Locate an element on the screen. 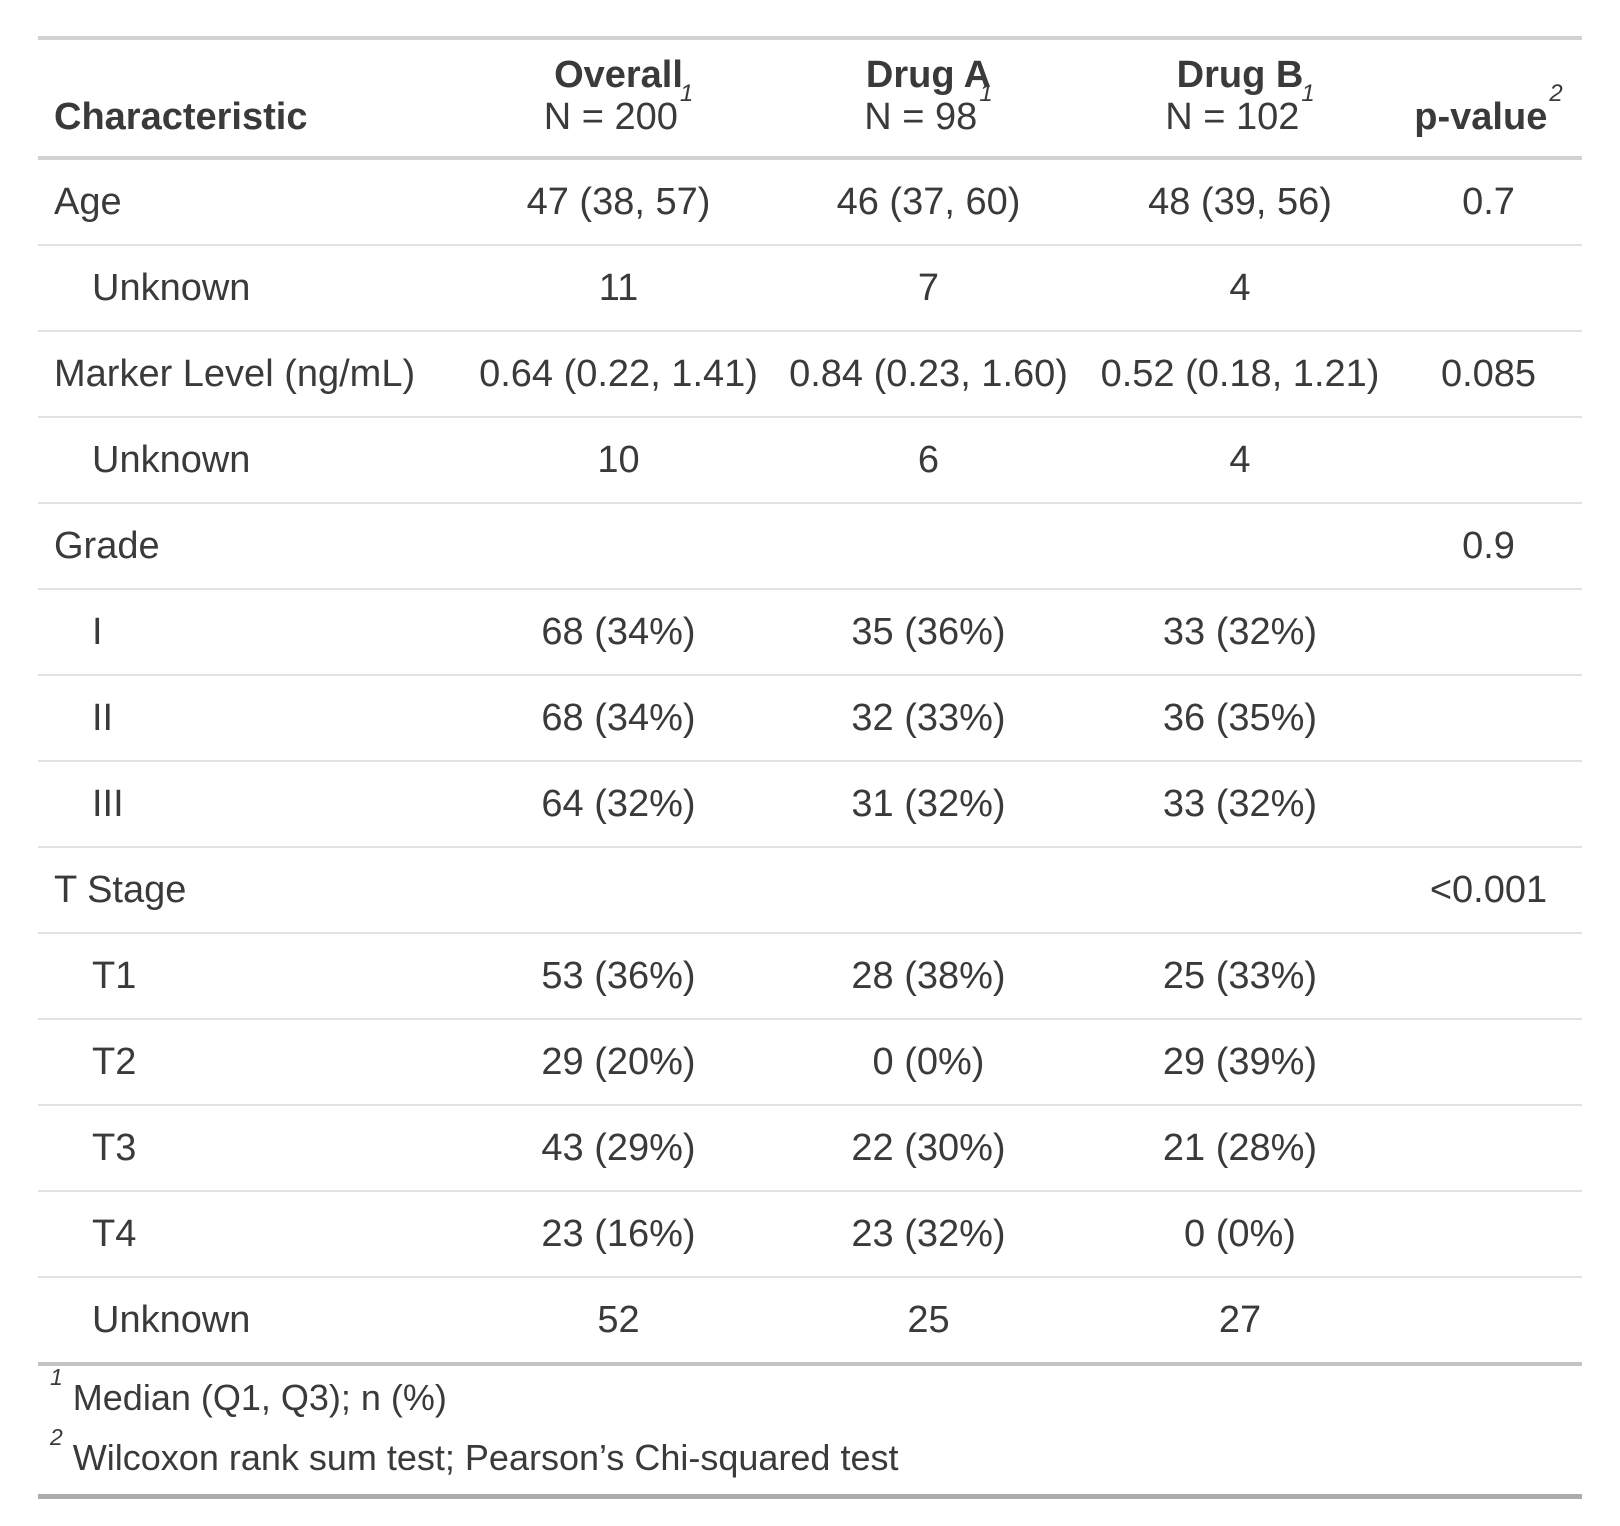  cell-p-value: 0.9 is located at coordinates (1488, 546).